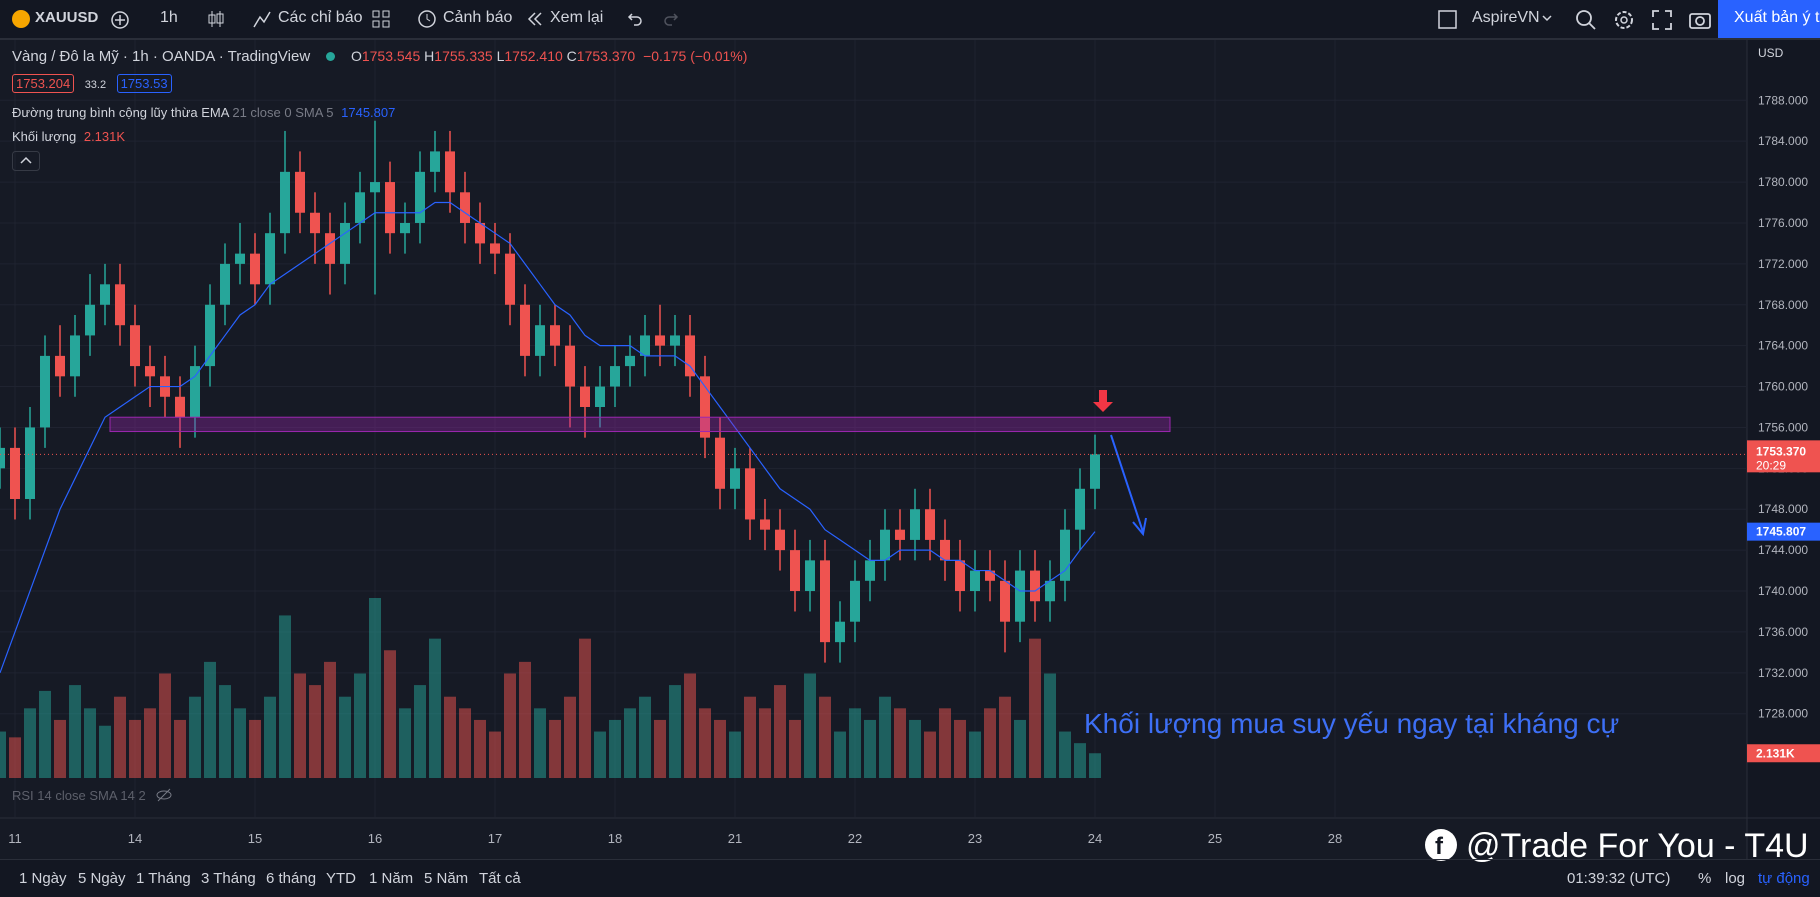  I want to click on fullscreen, so click(1662, 20).